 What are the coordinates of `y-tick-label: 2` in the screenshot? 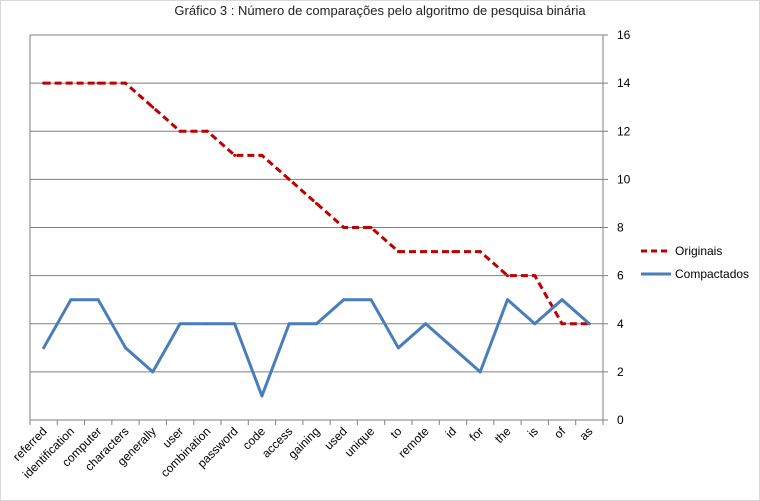 It's located at (620, 372).